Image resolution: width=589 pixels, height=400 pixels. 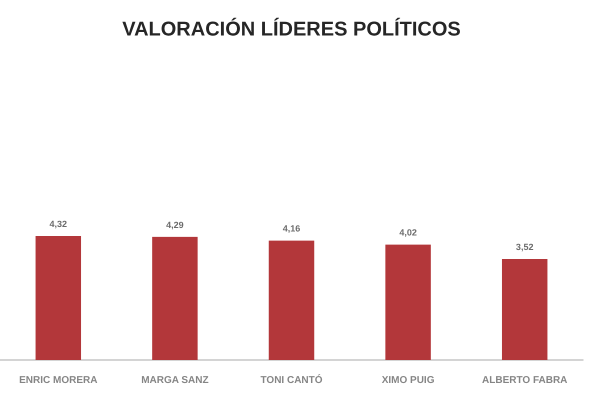 What do you see at coordinates (408, 380) in the screenshot?
I see `x-tick-label: XIMO PUIG` at bounding box center [408, 380].